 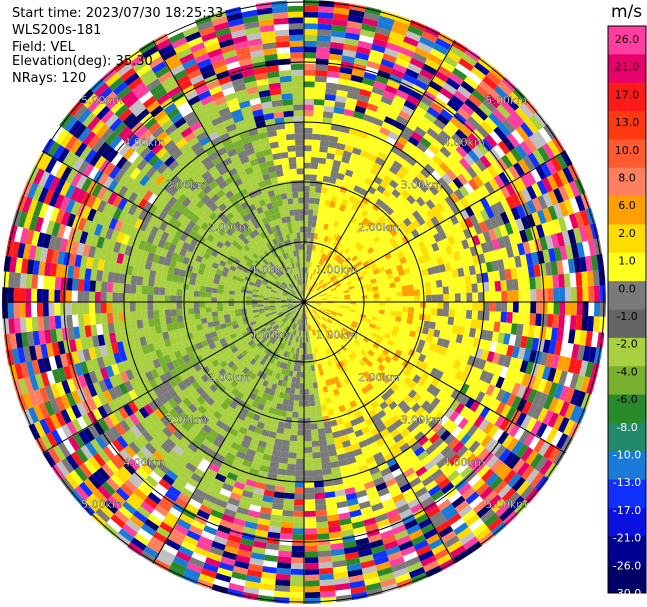 What do you see at coordinates (627, 261) in the screenshot?
I see `colorbar-tick-label: 1.0` at bounding box center [627, 261].